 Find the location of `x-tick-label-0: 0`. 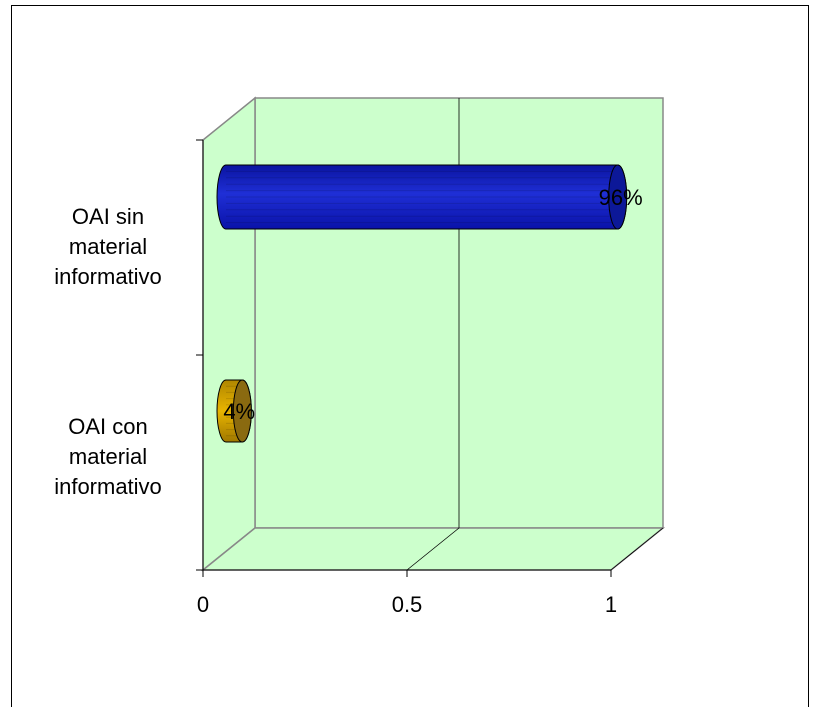

x-tick-label-0: 0 is located at coordinates (203, 604).